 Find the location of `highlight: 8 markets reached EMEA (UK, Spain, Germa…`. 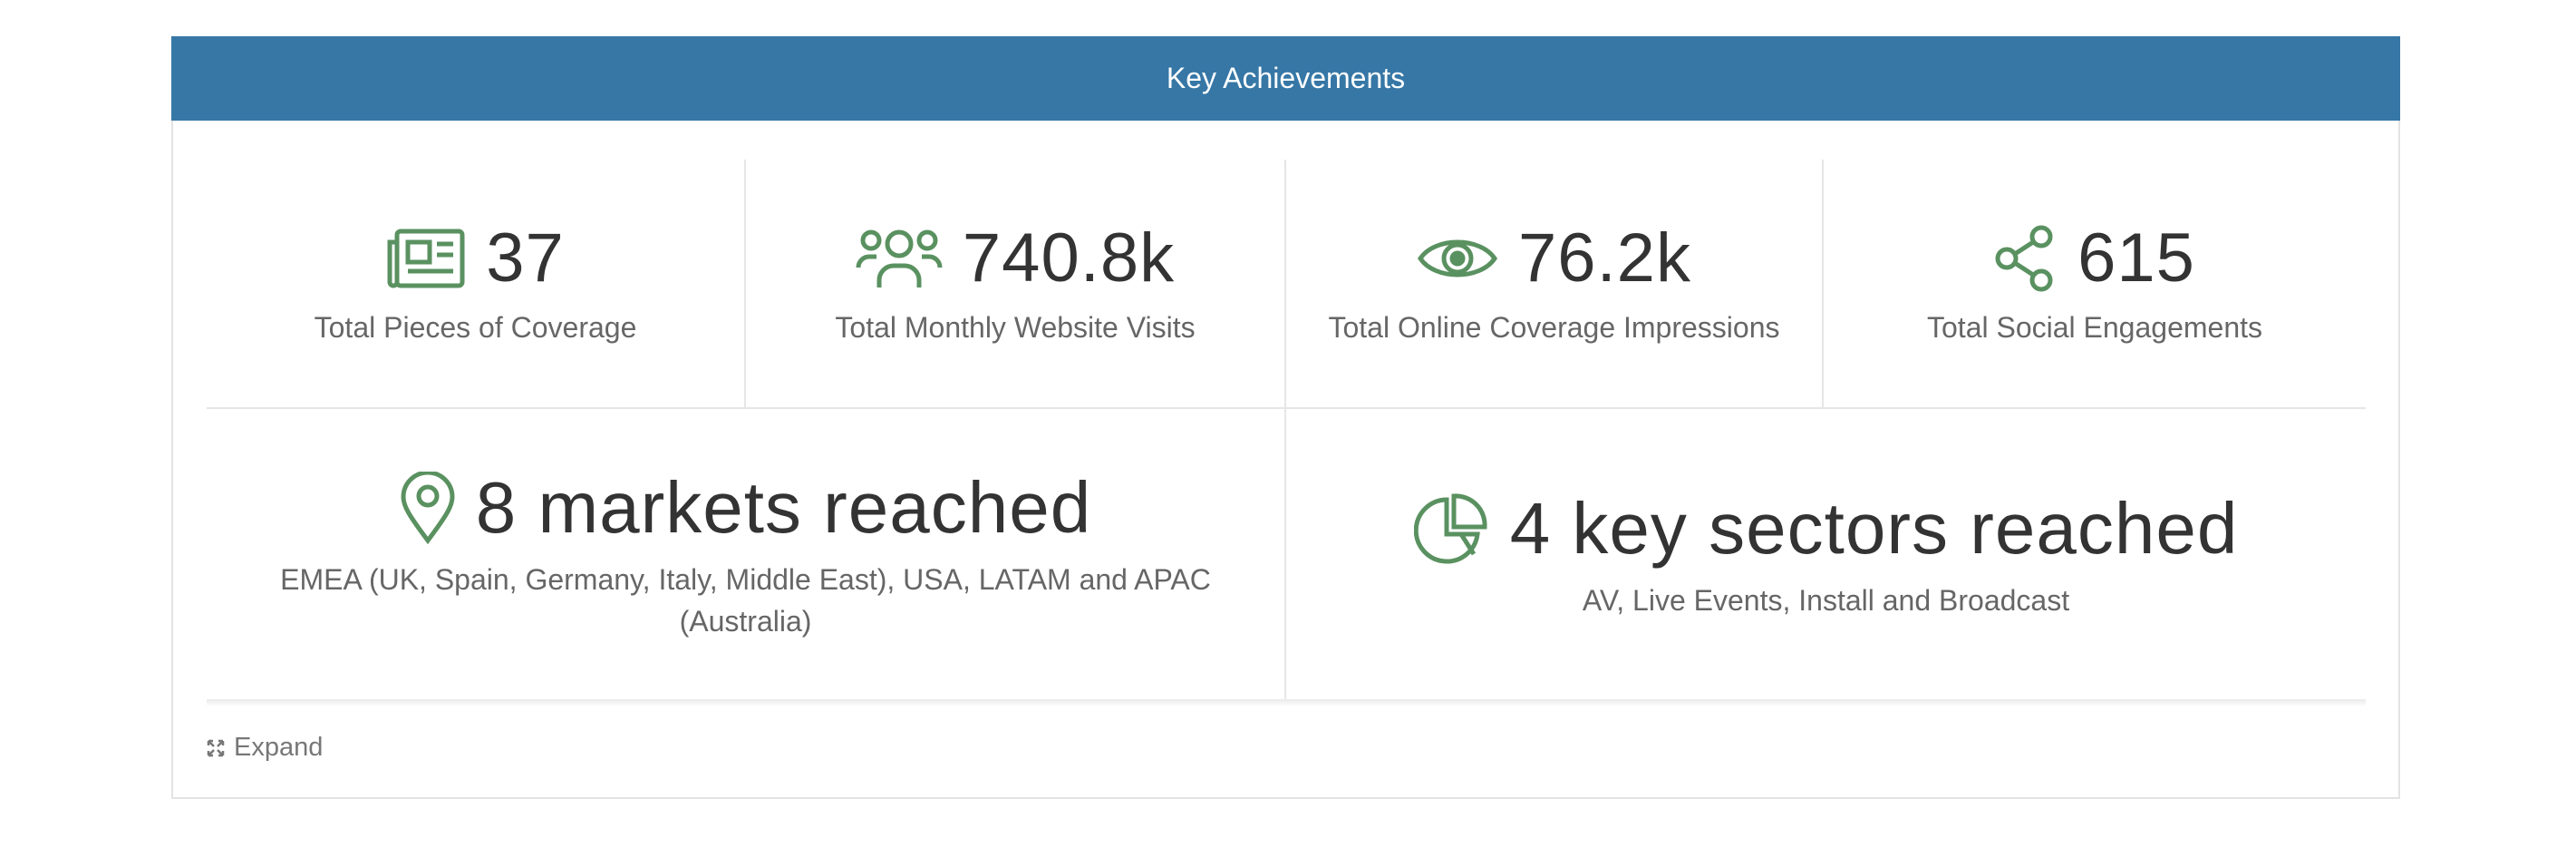

highlight: 8 markets reached EMEA (UK, Spain, Germa… is located at coordinates (746, 554).